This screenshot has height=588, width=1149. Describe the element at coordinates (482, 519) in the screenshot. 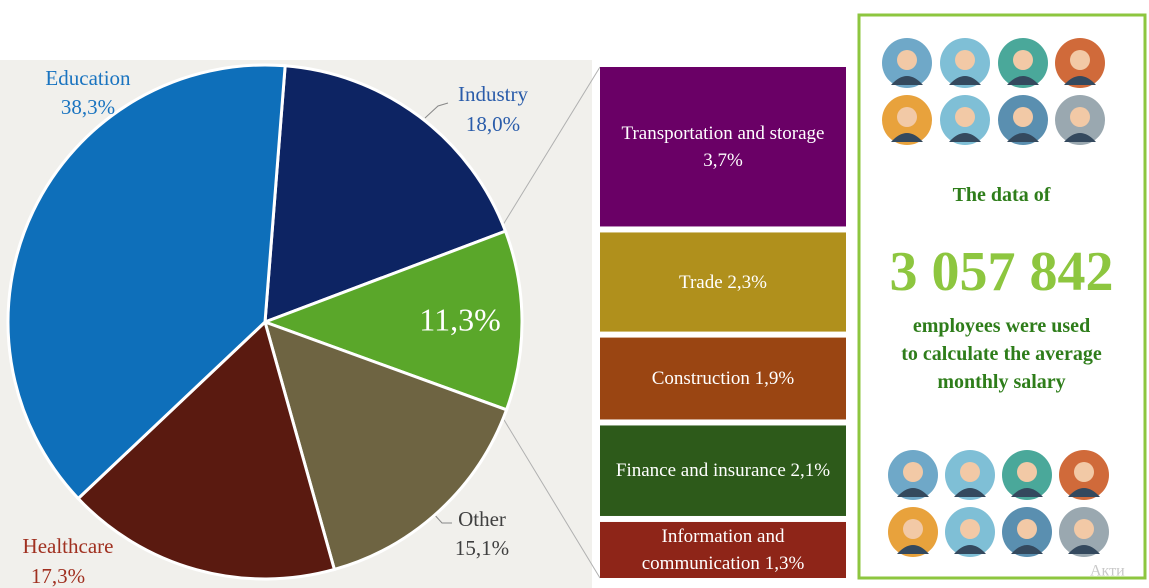

I see `slice-name: Other` at that location.